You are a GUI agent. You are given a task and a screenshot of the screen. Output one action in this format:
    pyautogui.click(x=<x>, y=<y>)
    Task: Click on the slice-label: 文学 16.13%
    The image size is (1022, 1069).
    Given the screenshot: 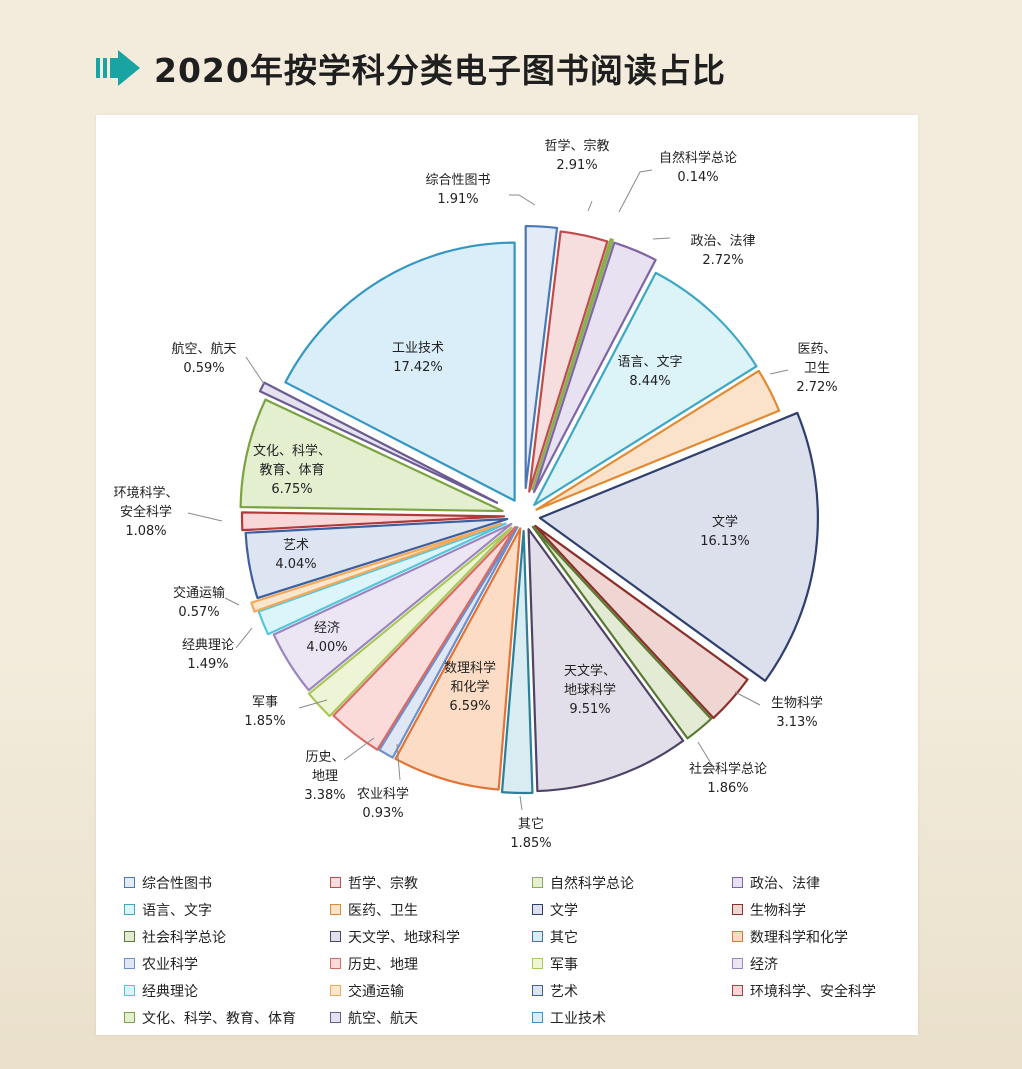 What is the action you would take?
    pyautogui.click(x=725, y=531)
    